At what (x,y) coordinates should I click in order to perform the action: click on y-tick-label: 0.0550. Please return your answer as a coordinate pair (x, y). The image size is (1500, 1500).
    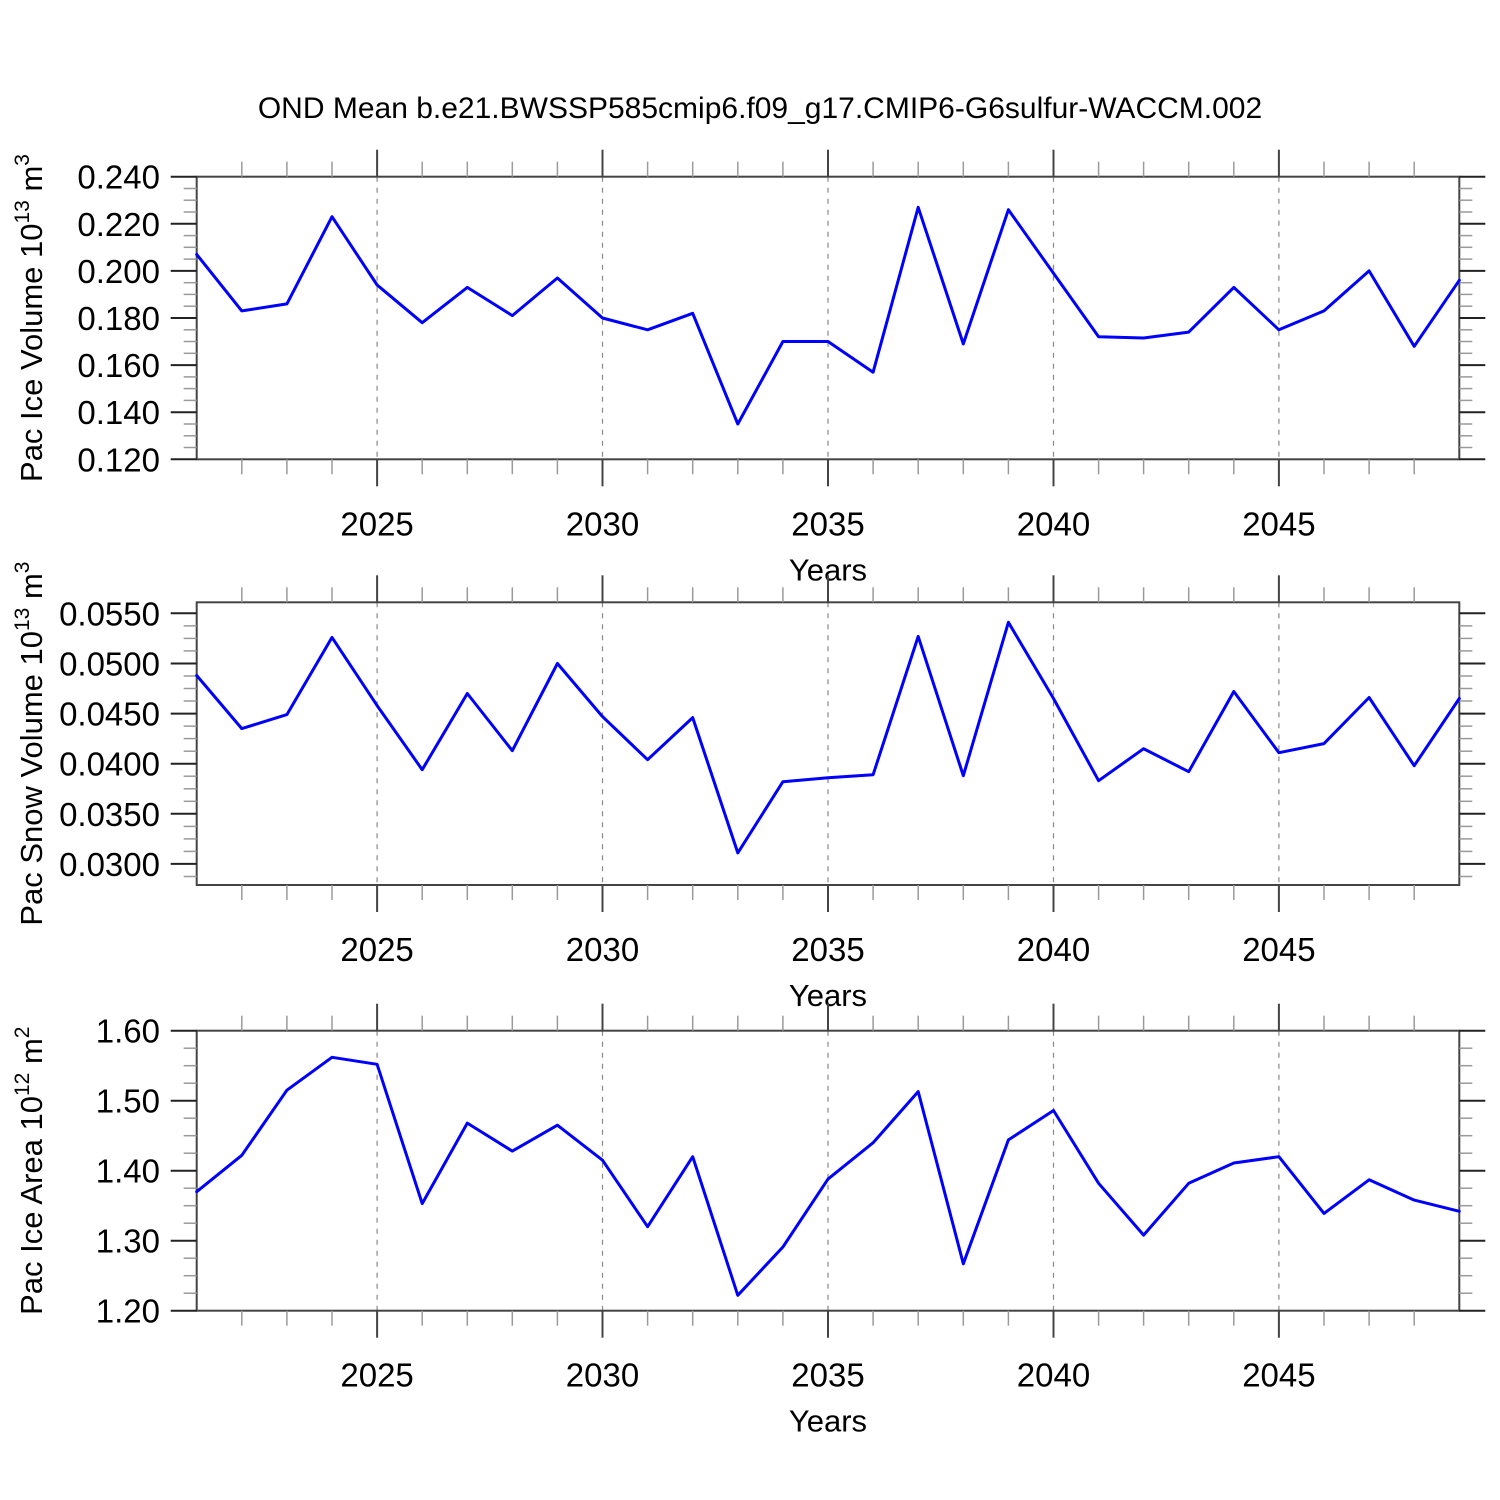
    Looking at the image, I should click on (109, 613).